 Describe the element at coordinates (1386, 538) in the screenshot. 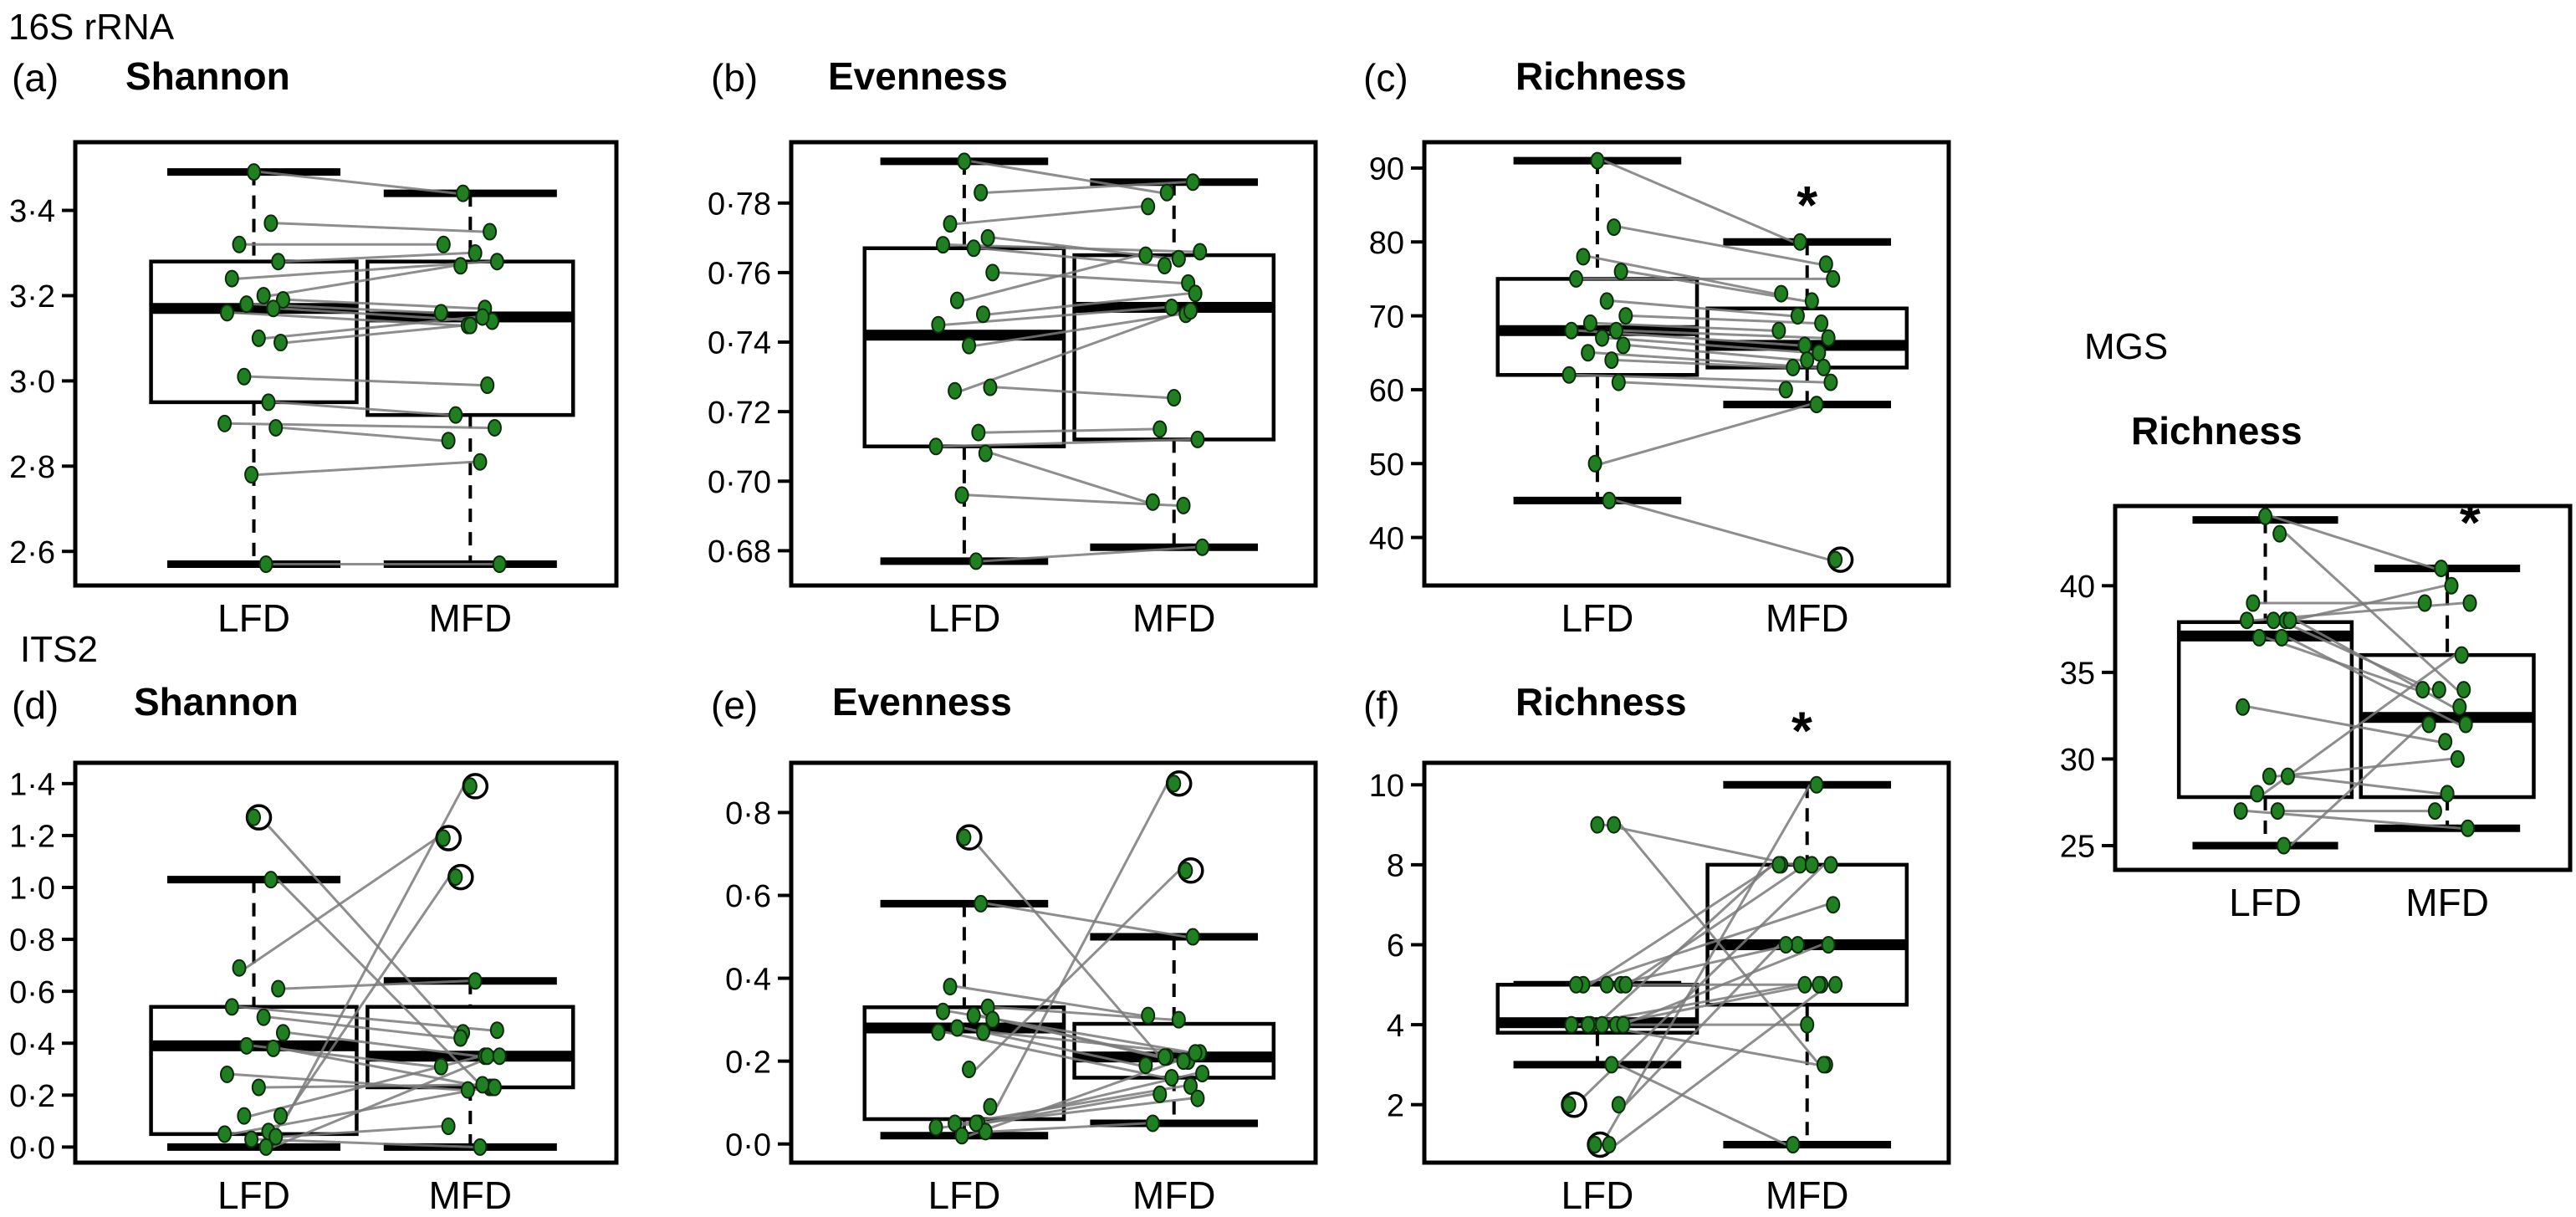

I see `y-tick-label: 40` at that location.